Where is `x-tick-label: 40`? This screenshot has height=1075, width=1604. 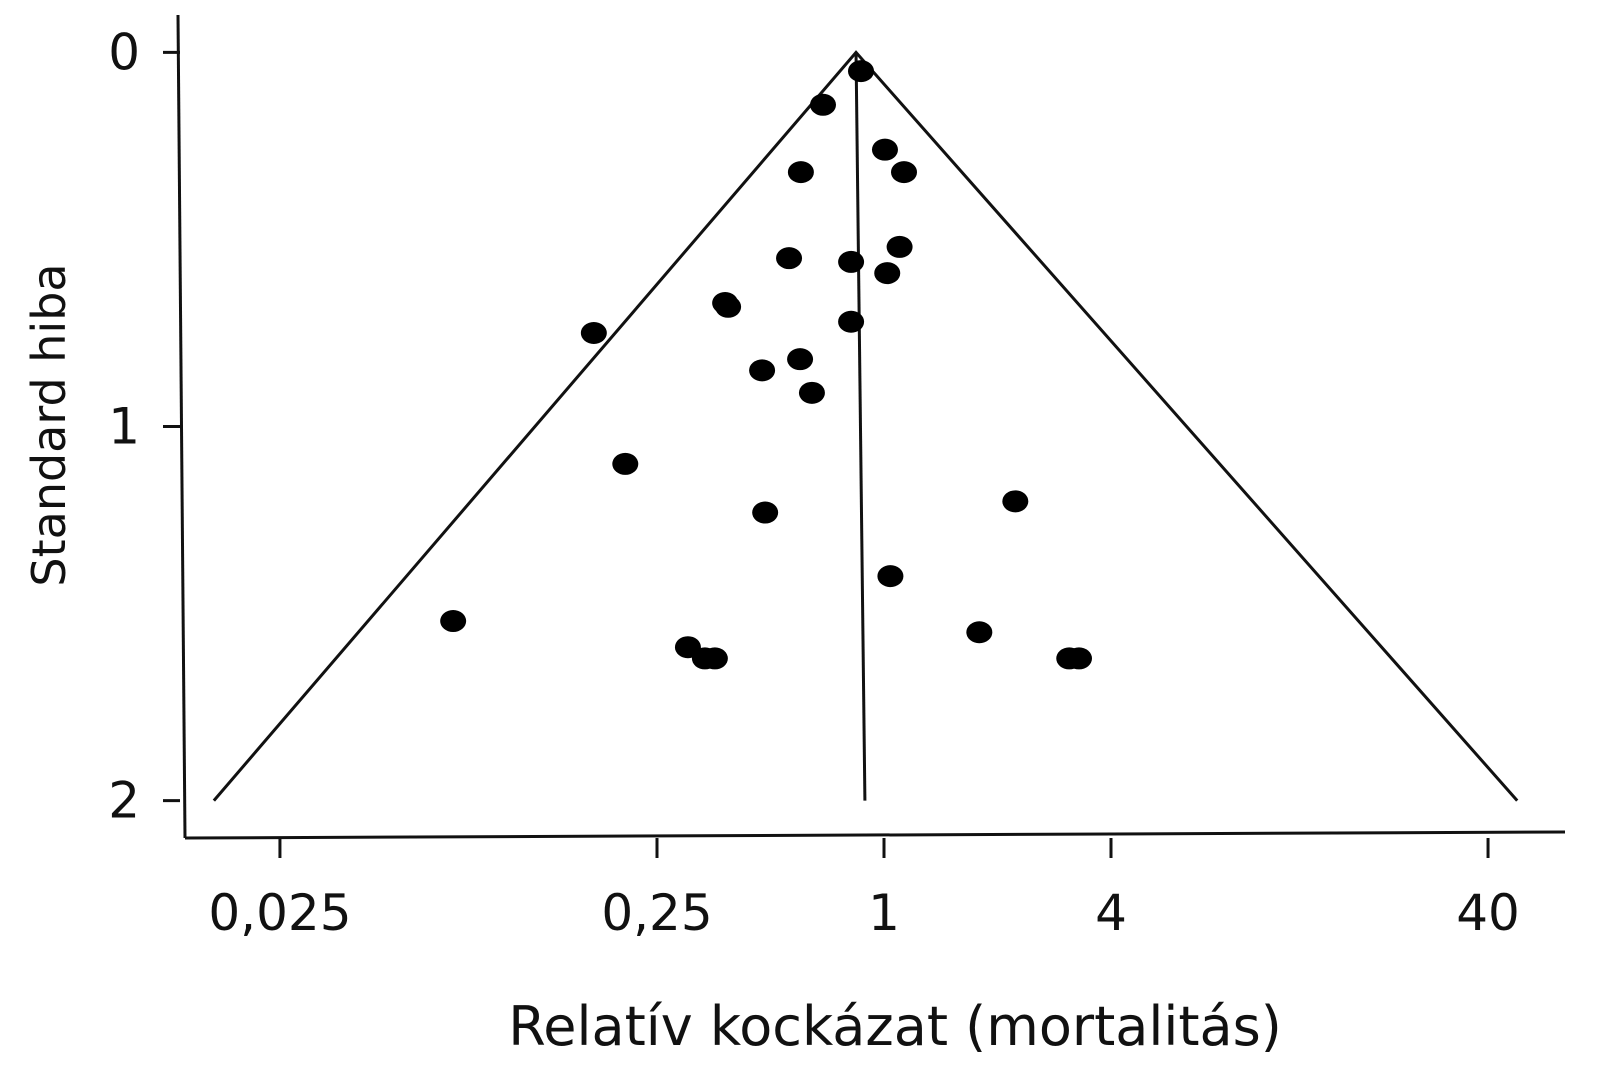
x-tick-label: 40 is located at coordinates (1488, 913).